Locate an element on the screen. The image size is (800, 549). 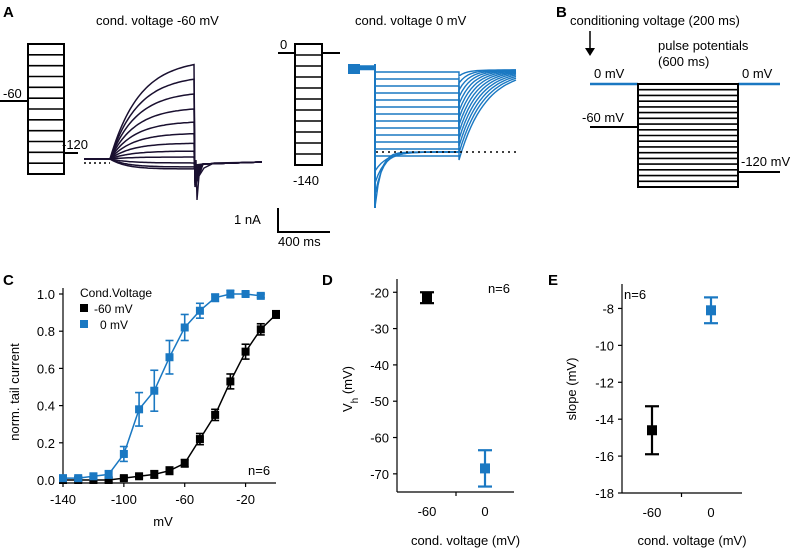
chartE-y-tick-label: -16 is located at coordinates (604, 456).